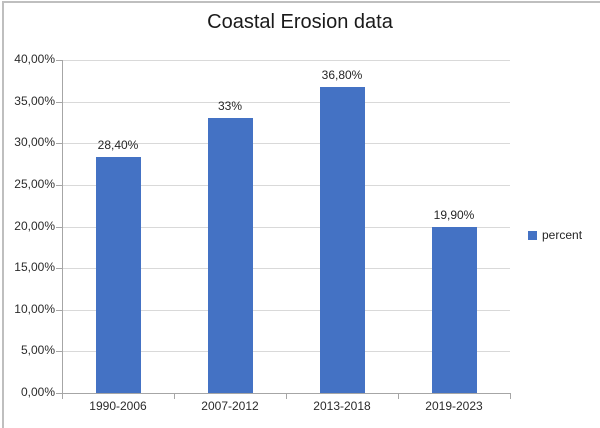  I want to click on y-axis-label: 0,00%, so click(37, 392).